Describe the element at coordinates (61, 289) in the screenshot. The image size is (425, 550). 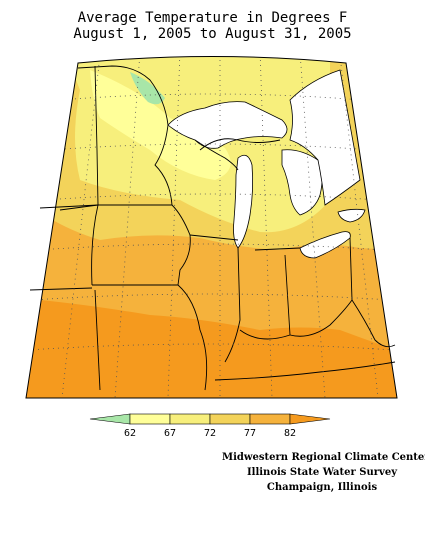
I see `border-ne-ks` at that location.